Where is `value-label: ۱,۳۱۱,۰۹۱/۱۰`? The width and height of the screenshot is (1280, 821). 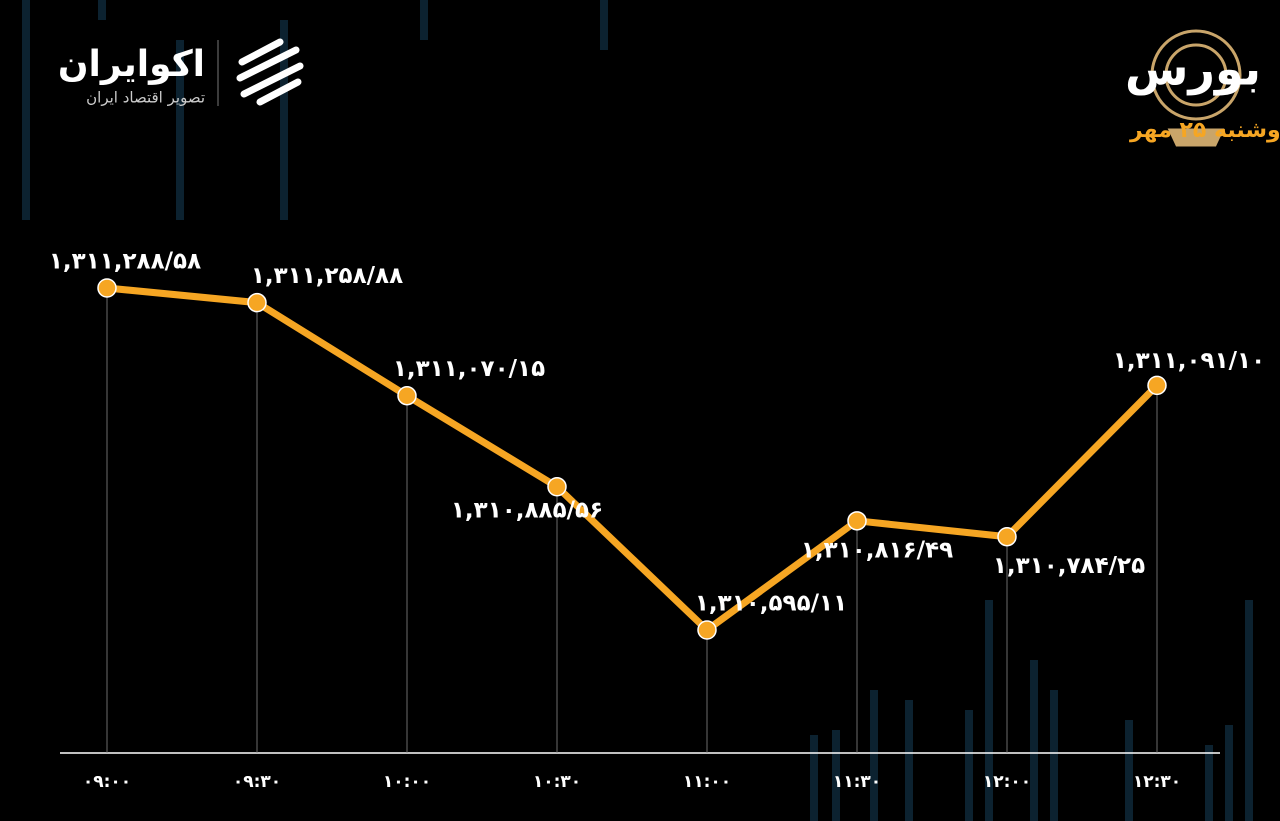
value-label: ۱,۳۱۱,۰۹۱/۱۰ is located at coordinates (1189, 361).